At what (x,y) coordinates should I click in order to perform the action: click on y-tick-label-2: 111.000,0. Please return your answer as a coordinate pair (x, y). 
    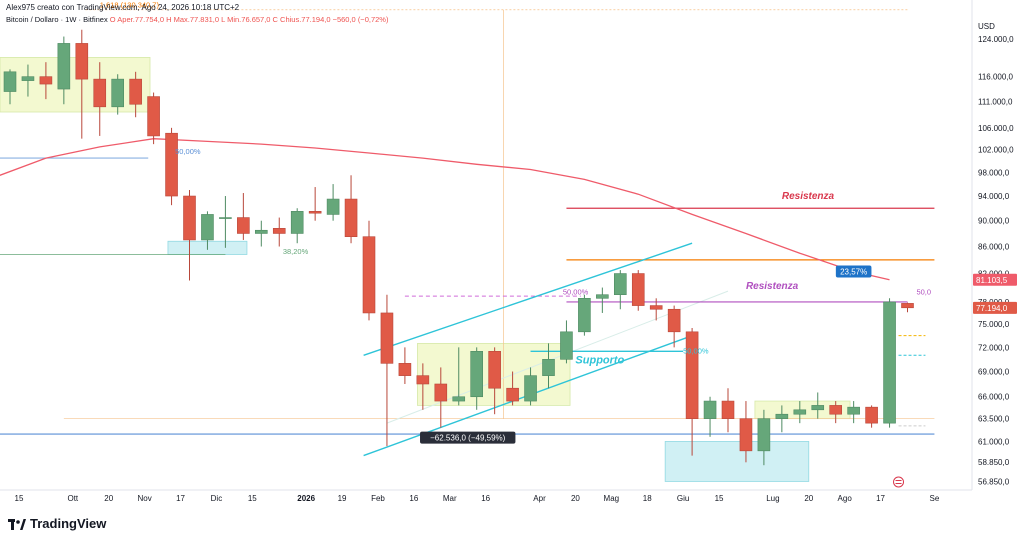
    Looking at the image, I should click on (995, 102).